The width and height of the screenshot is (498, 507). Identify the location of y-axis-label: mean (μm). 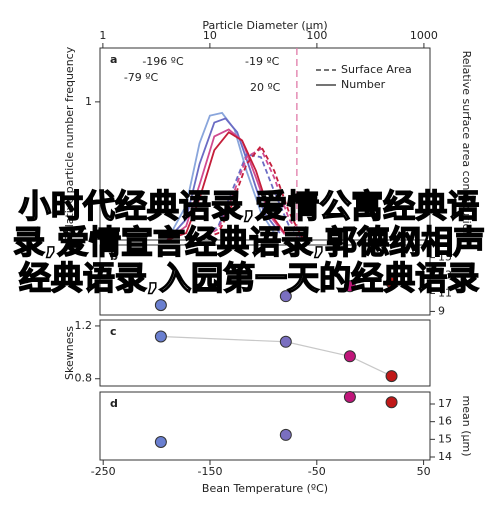
(466, 426).